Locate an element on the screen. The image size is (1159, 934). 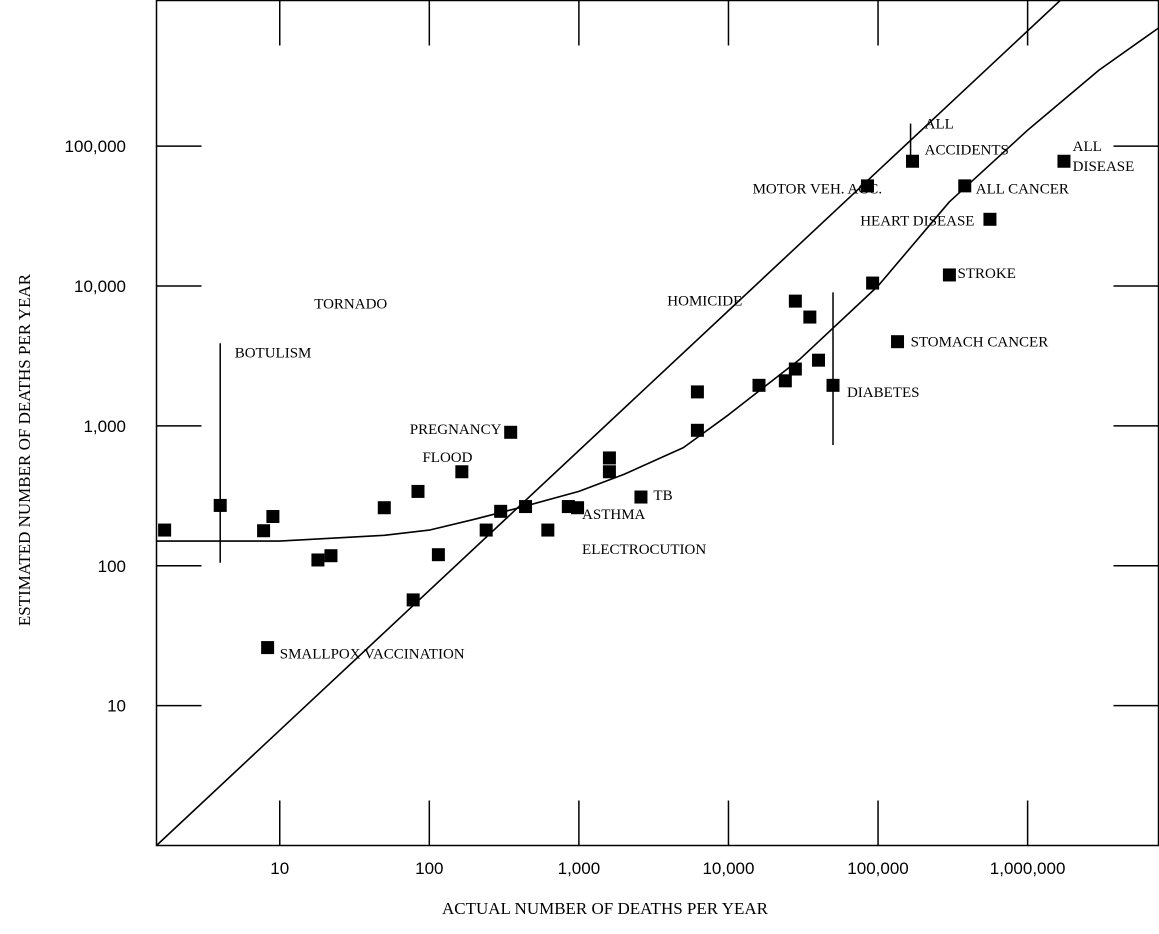
annotation-5: MOTOR VEH. ACC. is located at coordinates (817, 189).